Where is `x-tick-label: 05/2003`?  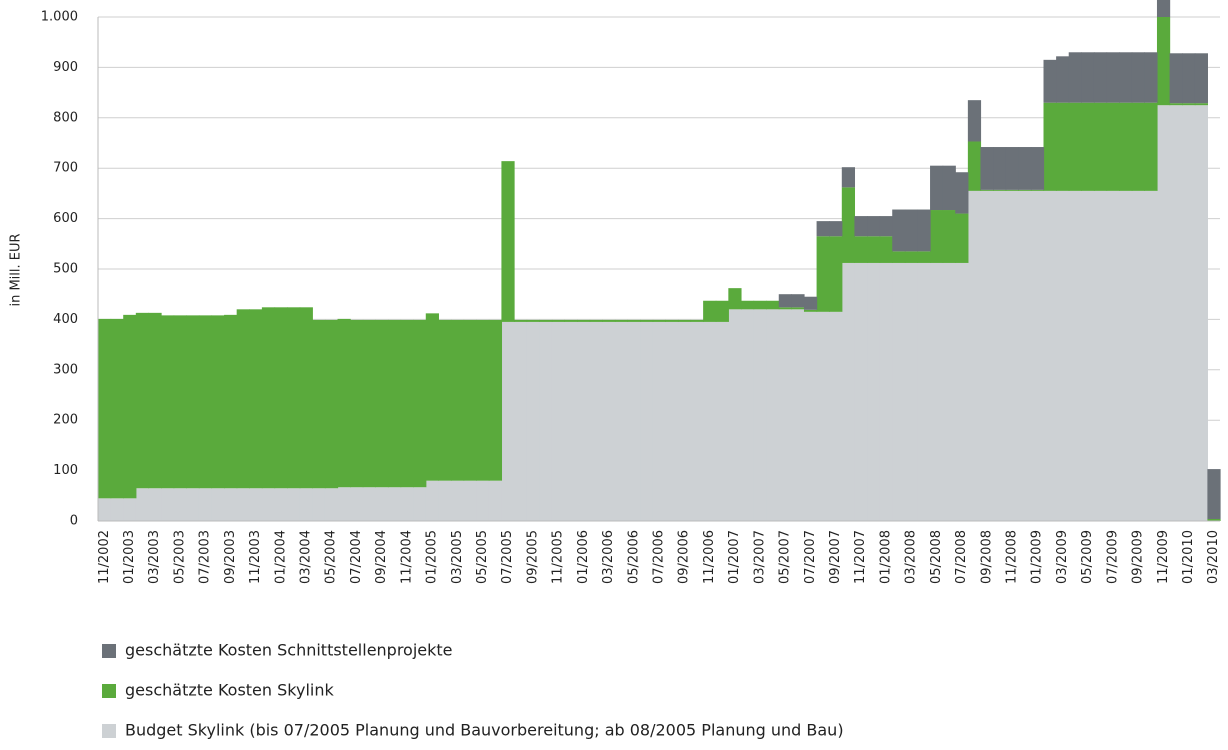 x-tick-label: 05/2003 is located at coordinates (179, 557).